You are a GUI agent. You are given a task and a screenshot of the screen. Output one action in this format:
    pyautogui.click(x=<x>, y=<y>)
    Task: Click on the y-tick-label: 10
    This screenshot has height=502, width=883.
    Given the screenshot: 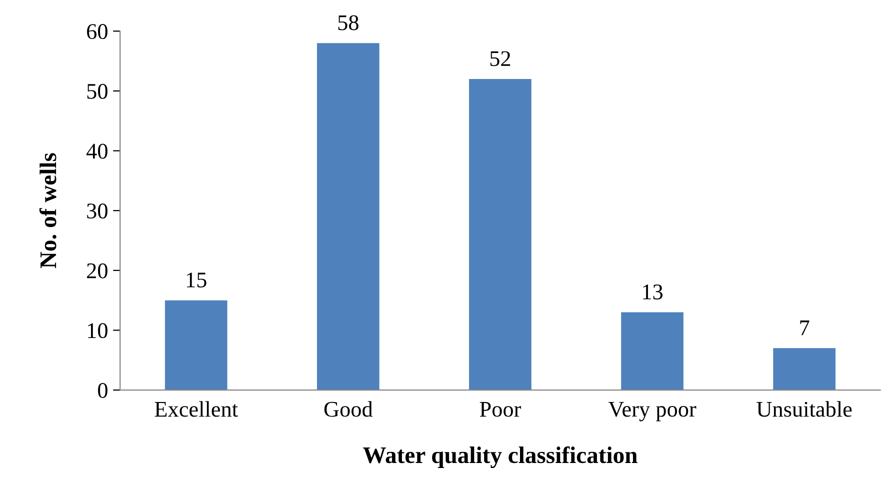 What is the action you would take?
    pyautogui.click(x=98, y=330)
    